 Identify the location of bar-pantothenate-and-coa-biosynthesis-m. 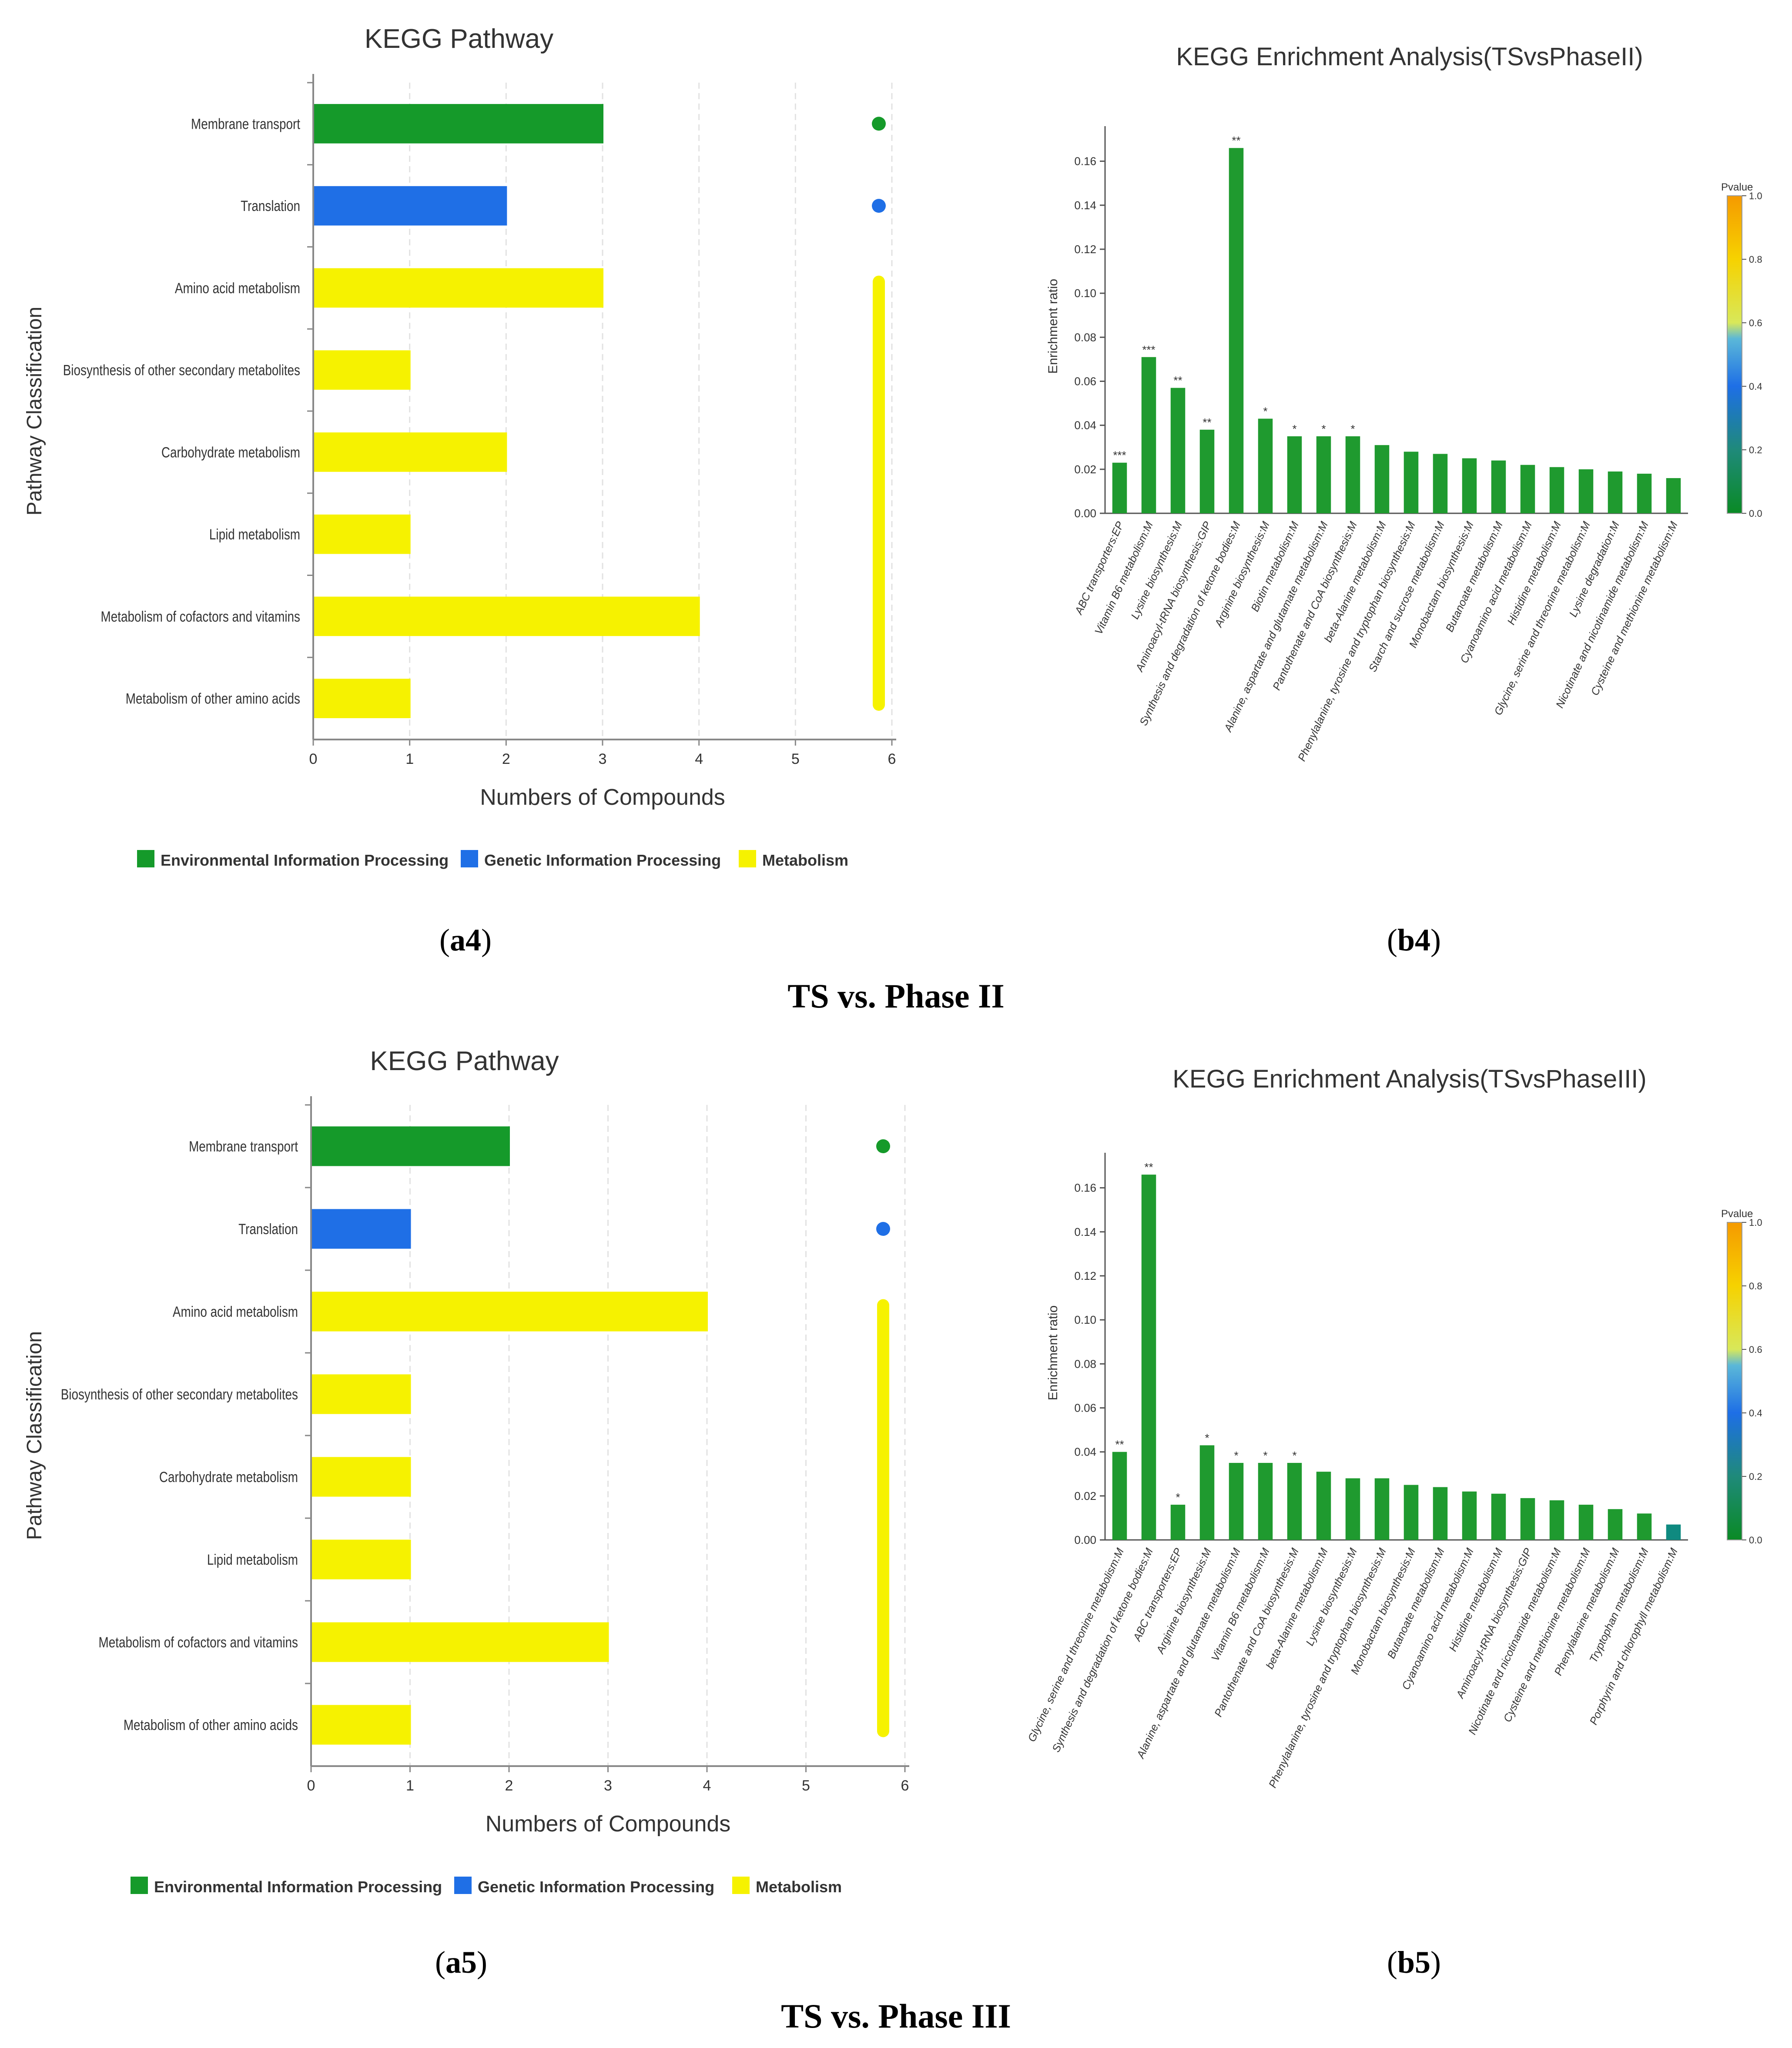
(1294, 1501).